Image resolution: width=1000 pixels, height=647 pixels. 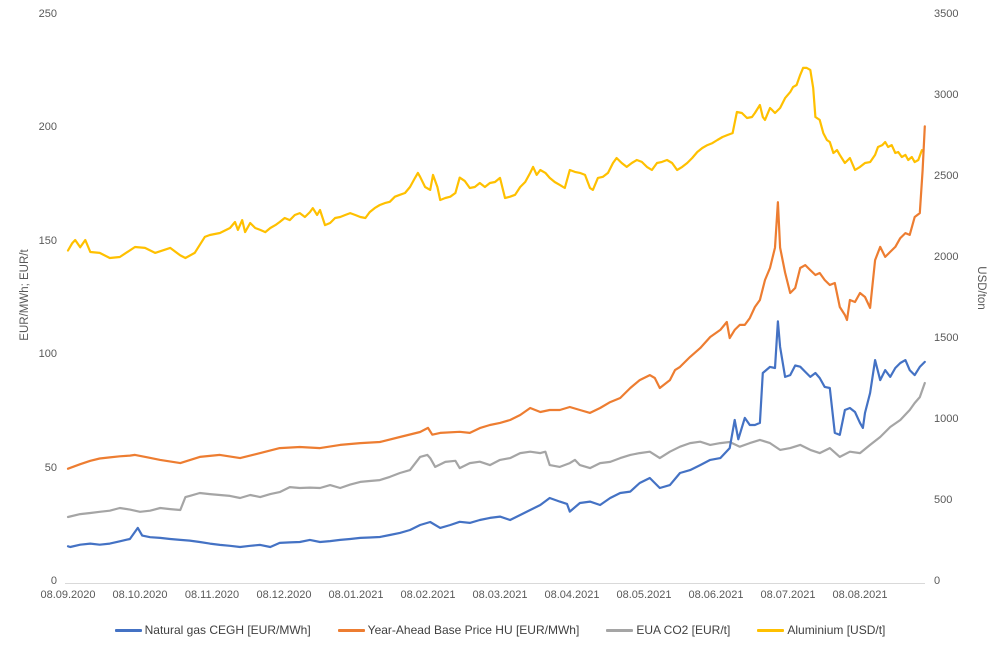 What do you see at coordinates (47, 240) in the screenshot?
I see `left-axis-tick-label-150: 150` at bounding box center [47, 240].